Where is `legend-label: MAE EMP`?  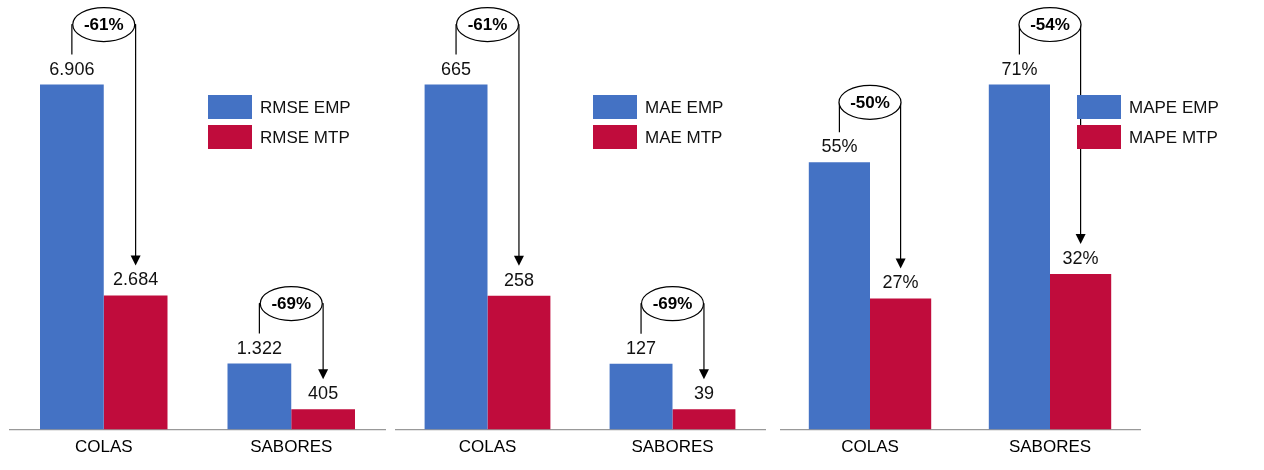
legend-label: MAE EMP is located at coordinates (684, 107).